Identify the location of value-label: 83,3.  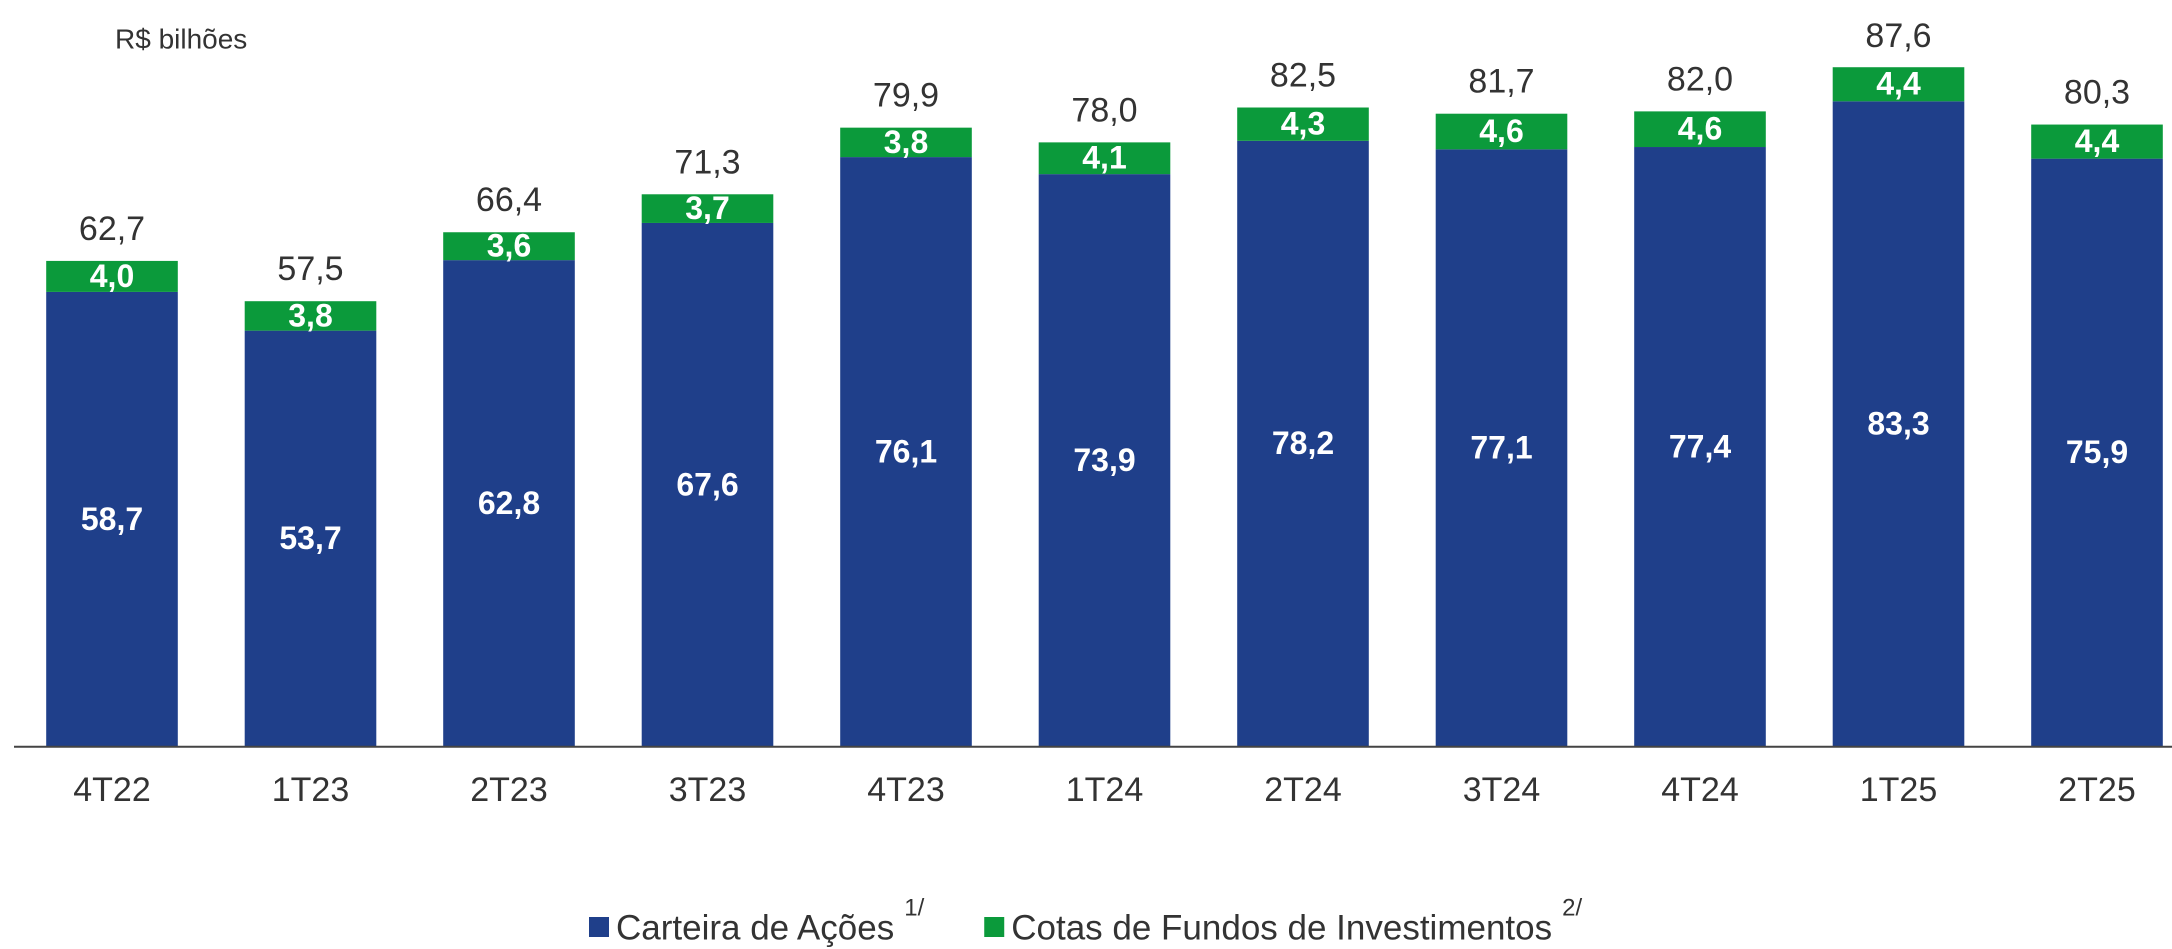
(1898, 423).